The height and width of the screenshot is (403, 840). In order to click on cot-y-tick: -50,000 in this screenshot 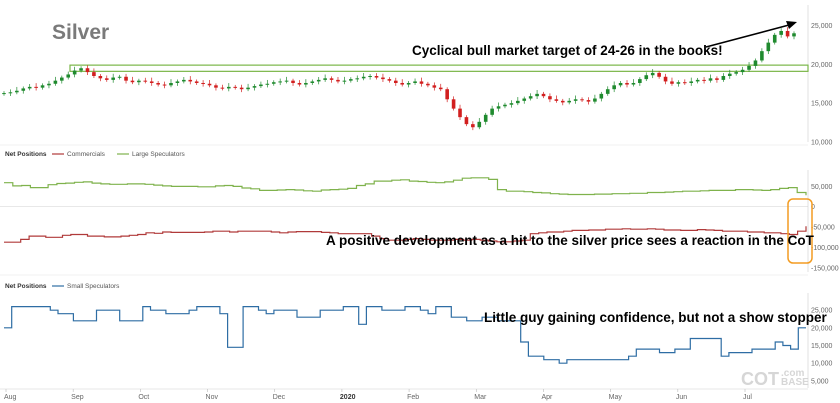, I will do `click(823, 228)`.